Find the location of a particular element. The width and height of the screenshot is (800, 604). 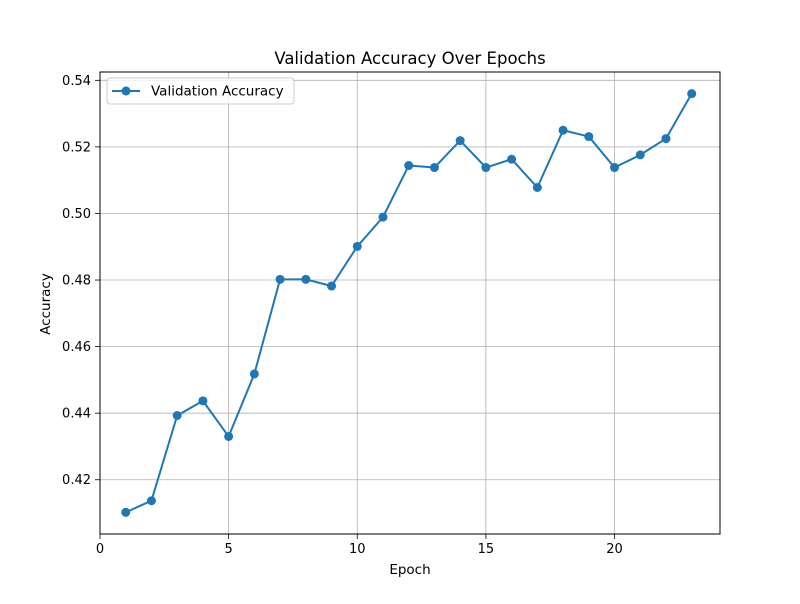

x-tick-label: 10 is located at coordinates (357, 549).